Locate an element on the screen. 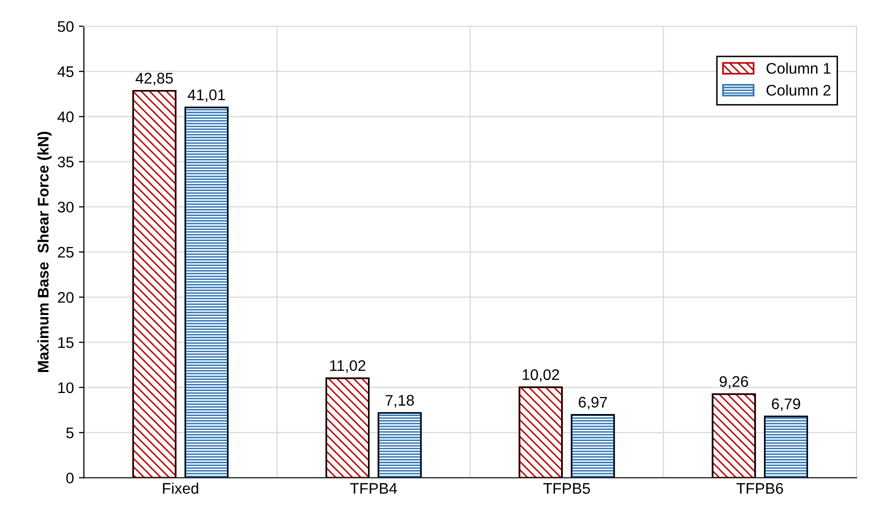 Image resolution: width=883 pixels, height=525 pixels. y-tick-label: 20 is located at coordinates (66, 297).